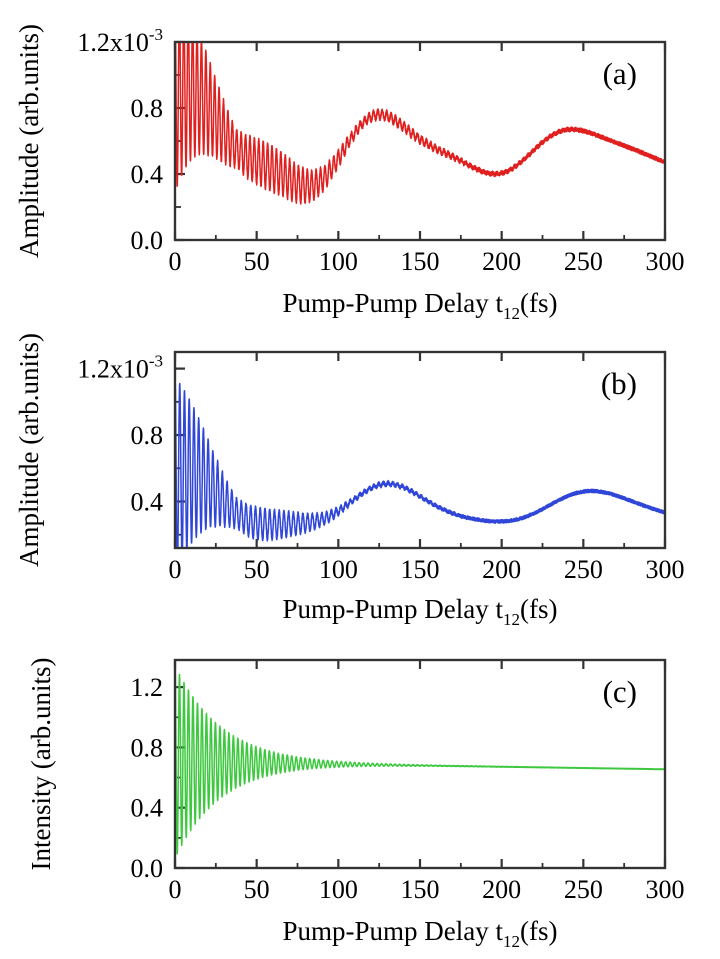 This screenshot has width=720, height=959. I want to click on y-axis-title: Intensity (arb.units), so click(41, 764).